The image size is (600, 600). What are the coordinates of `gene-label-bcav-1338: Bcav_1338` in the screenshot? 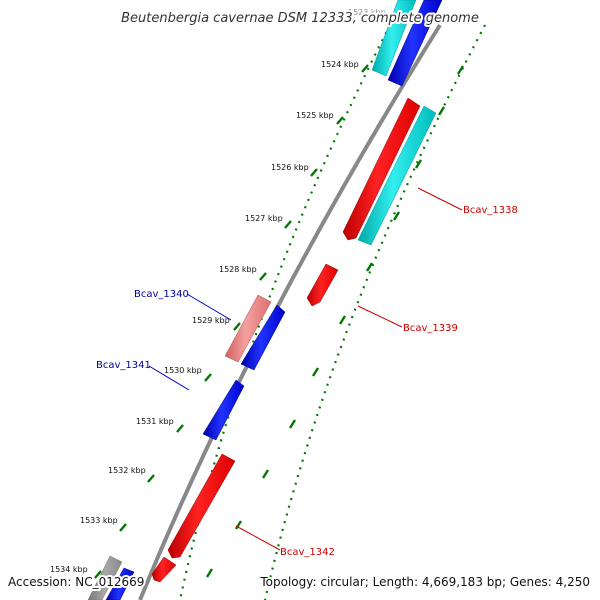 It's located at (490, 210).